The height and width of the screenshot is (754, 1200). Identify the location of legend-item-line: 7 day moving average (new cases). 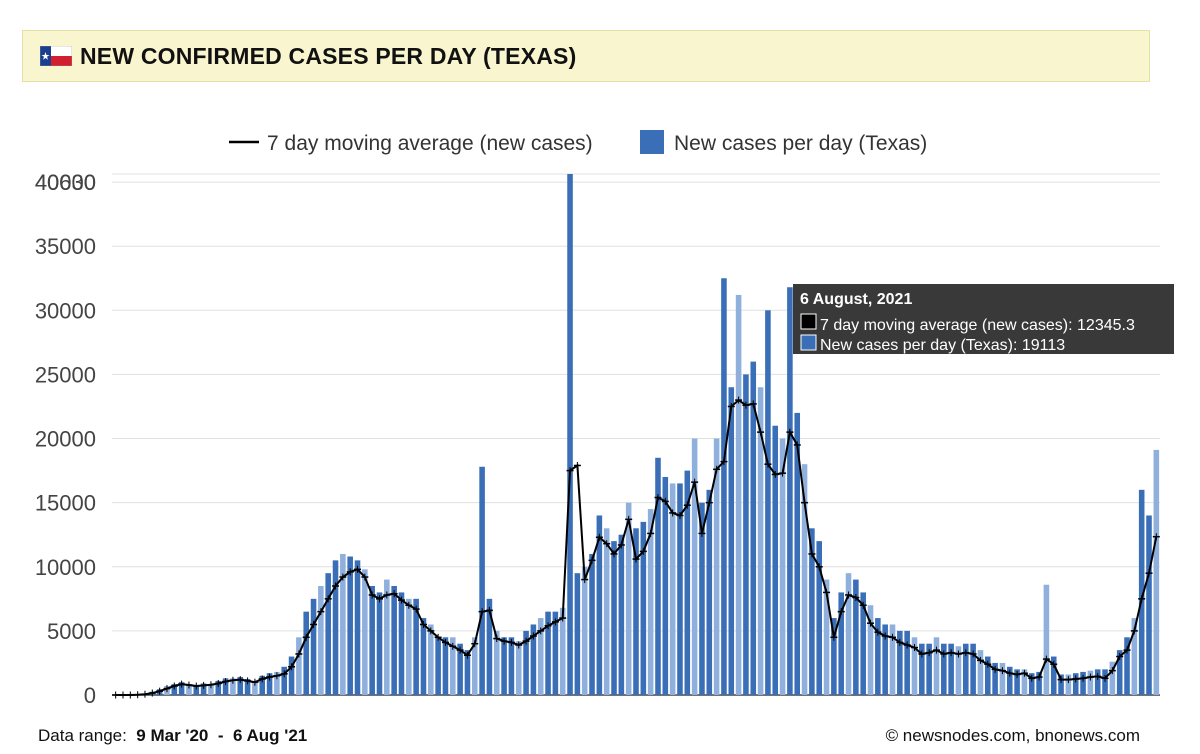
(411, 143).